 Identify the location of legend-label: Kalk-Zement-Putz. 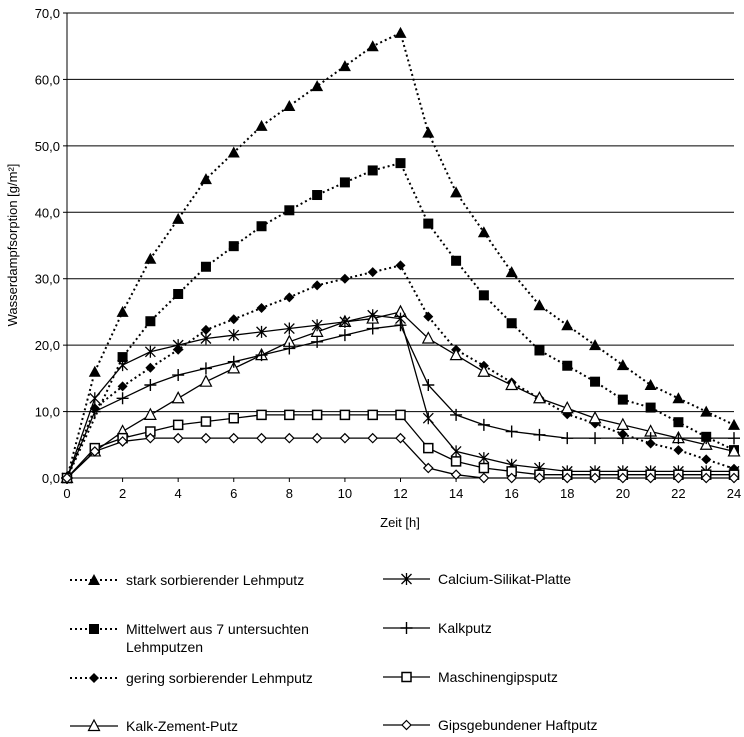
(182, 726).